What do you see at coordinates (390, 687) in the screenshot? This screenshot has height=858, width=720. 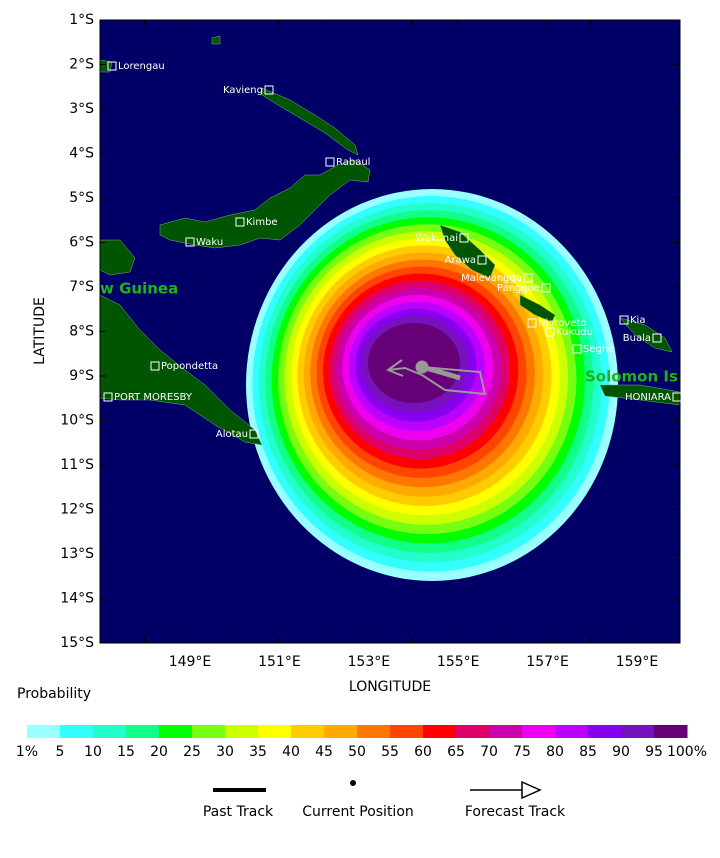 I see `x-axis-label: LONGITUDE` at bounding box center [390, 687].